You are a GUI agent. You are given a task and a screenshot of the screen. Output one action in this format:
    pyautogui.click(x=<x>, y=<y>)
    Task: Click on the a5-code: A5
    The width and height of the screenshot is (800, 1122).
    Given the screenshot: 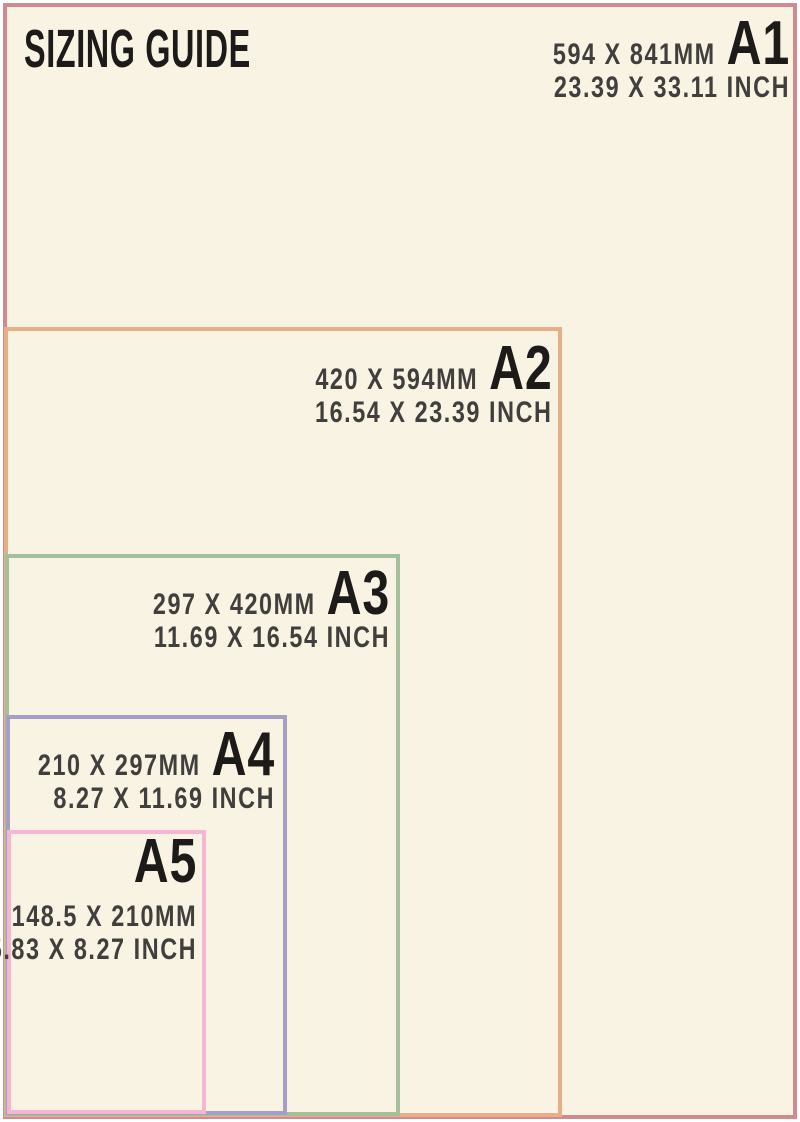 What is the action you would take?
    pyautogui.click(x=165, y=861)
    